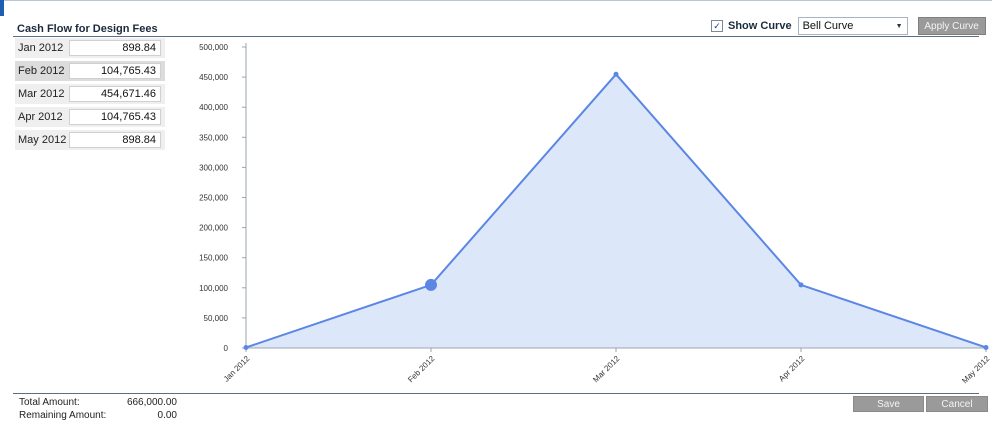 The image size is (992, 425). I want to click on y-tick-label: 400,000, so click(213, 107).